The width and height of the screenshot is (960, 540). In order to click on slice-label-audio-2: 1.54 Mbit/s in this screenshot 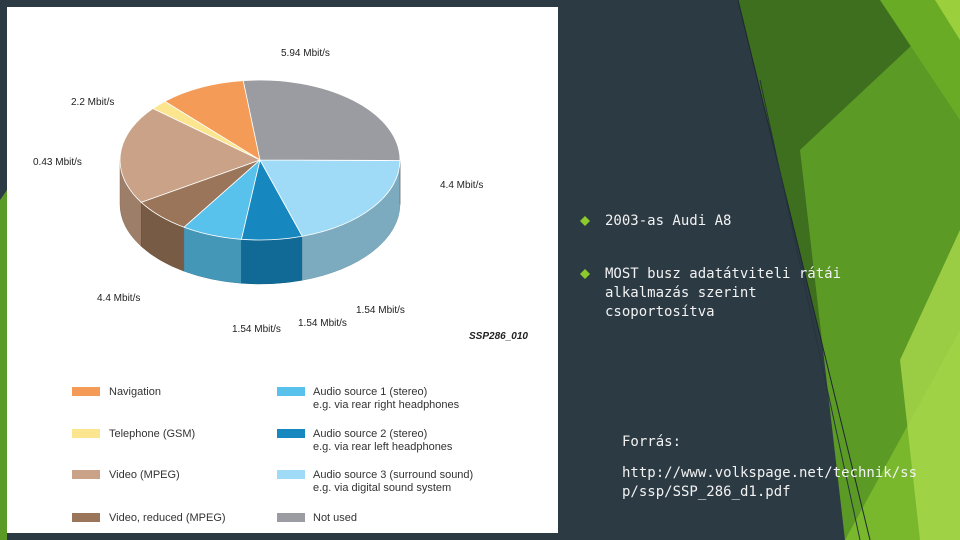, I will do `click(380, 310)`.